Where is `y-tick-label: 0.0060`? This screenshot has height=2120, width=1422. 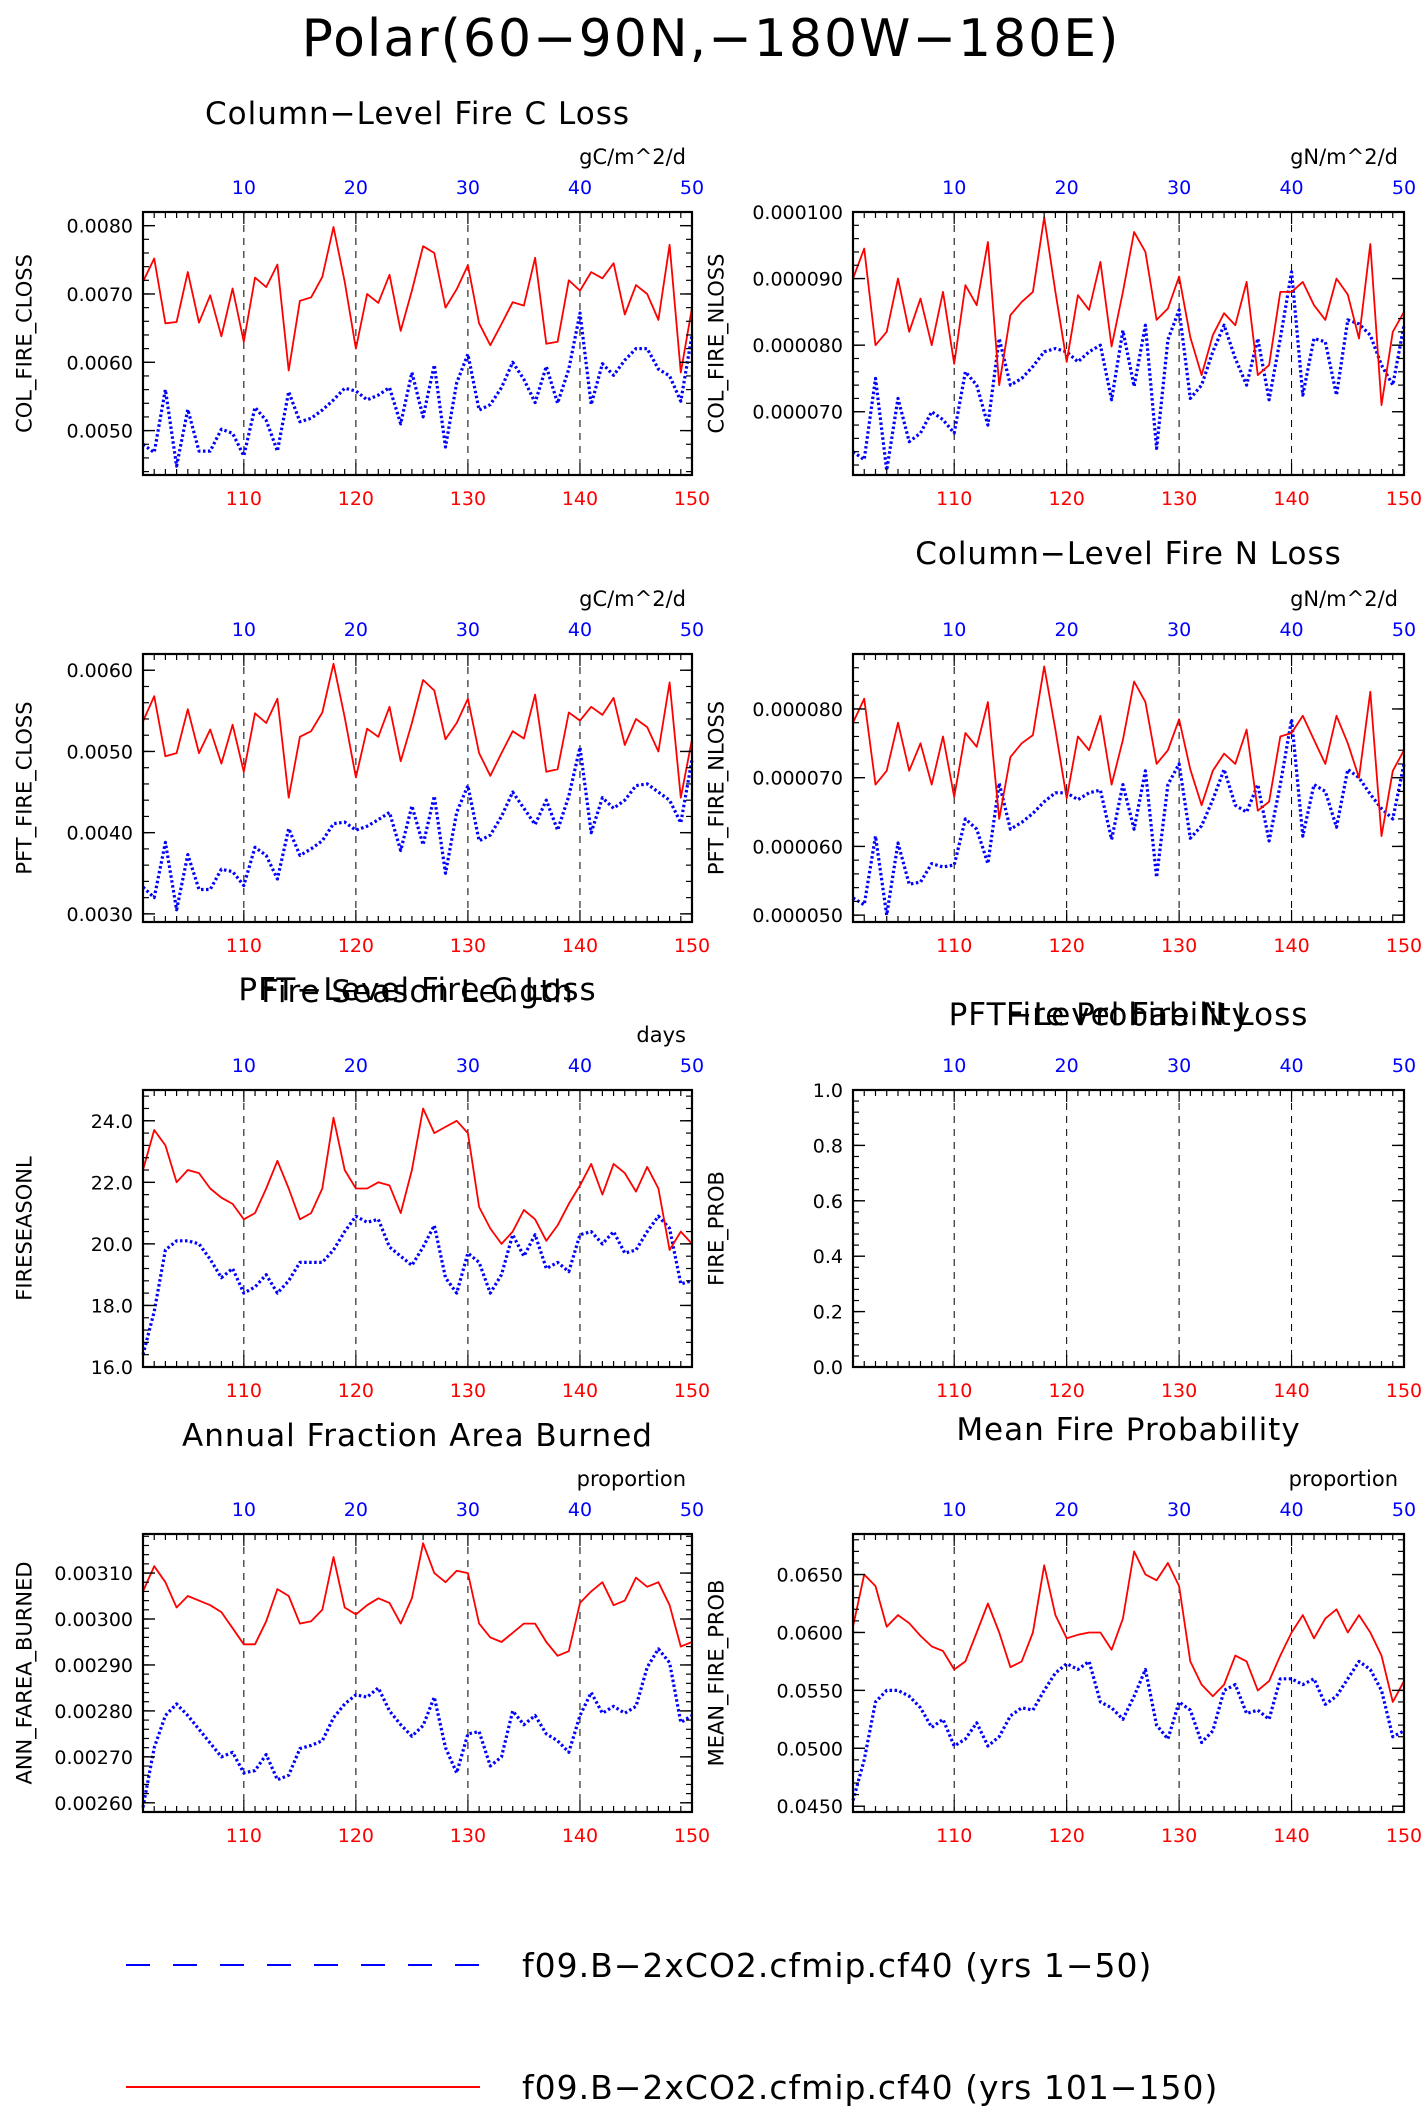
y-tick-label: 0.0060 is located at coordinates (100, 363).